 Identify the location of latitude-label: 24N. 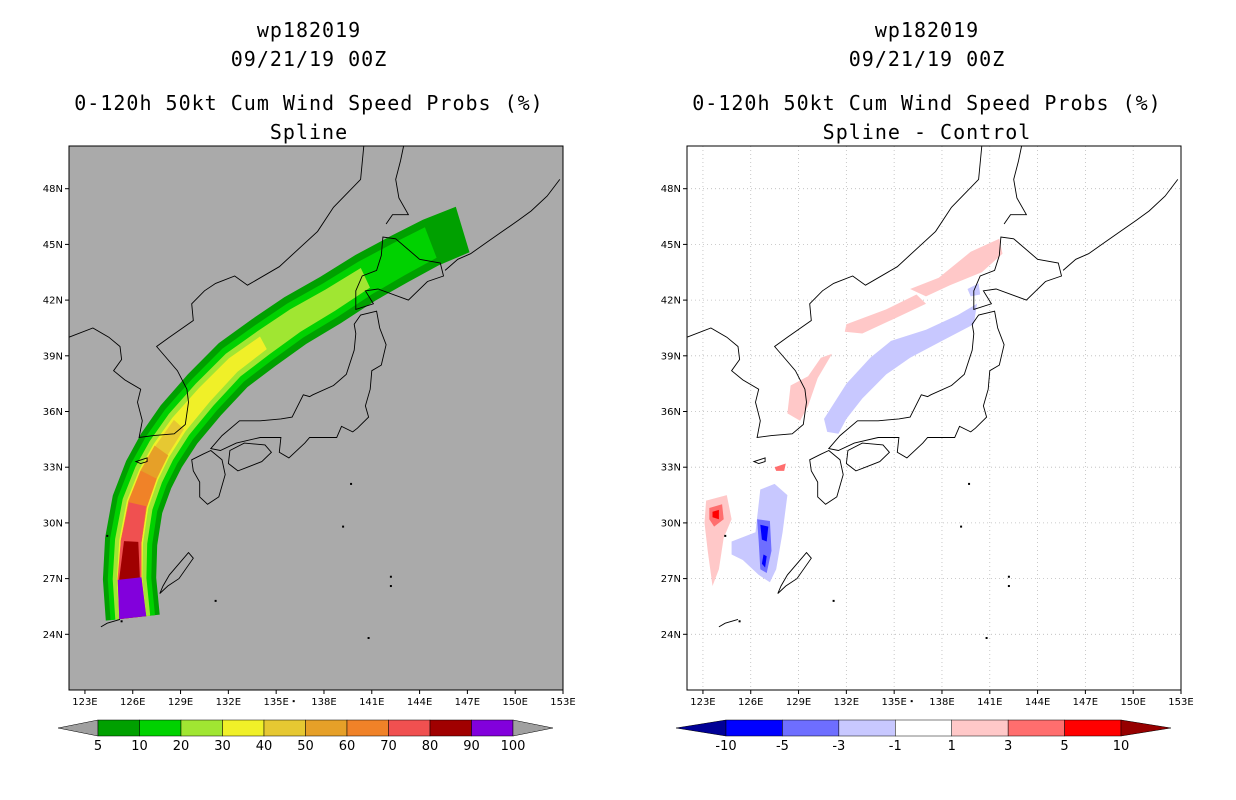
(53, 635).